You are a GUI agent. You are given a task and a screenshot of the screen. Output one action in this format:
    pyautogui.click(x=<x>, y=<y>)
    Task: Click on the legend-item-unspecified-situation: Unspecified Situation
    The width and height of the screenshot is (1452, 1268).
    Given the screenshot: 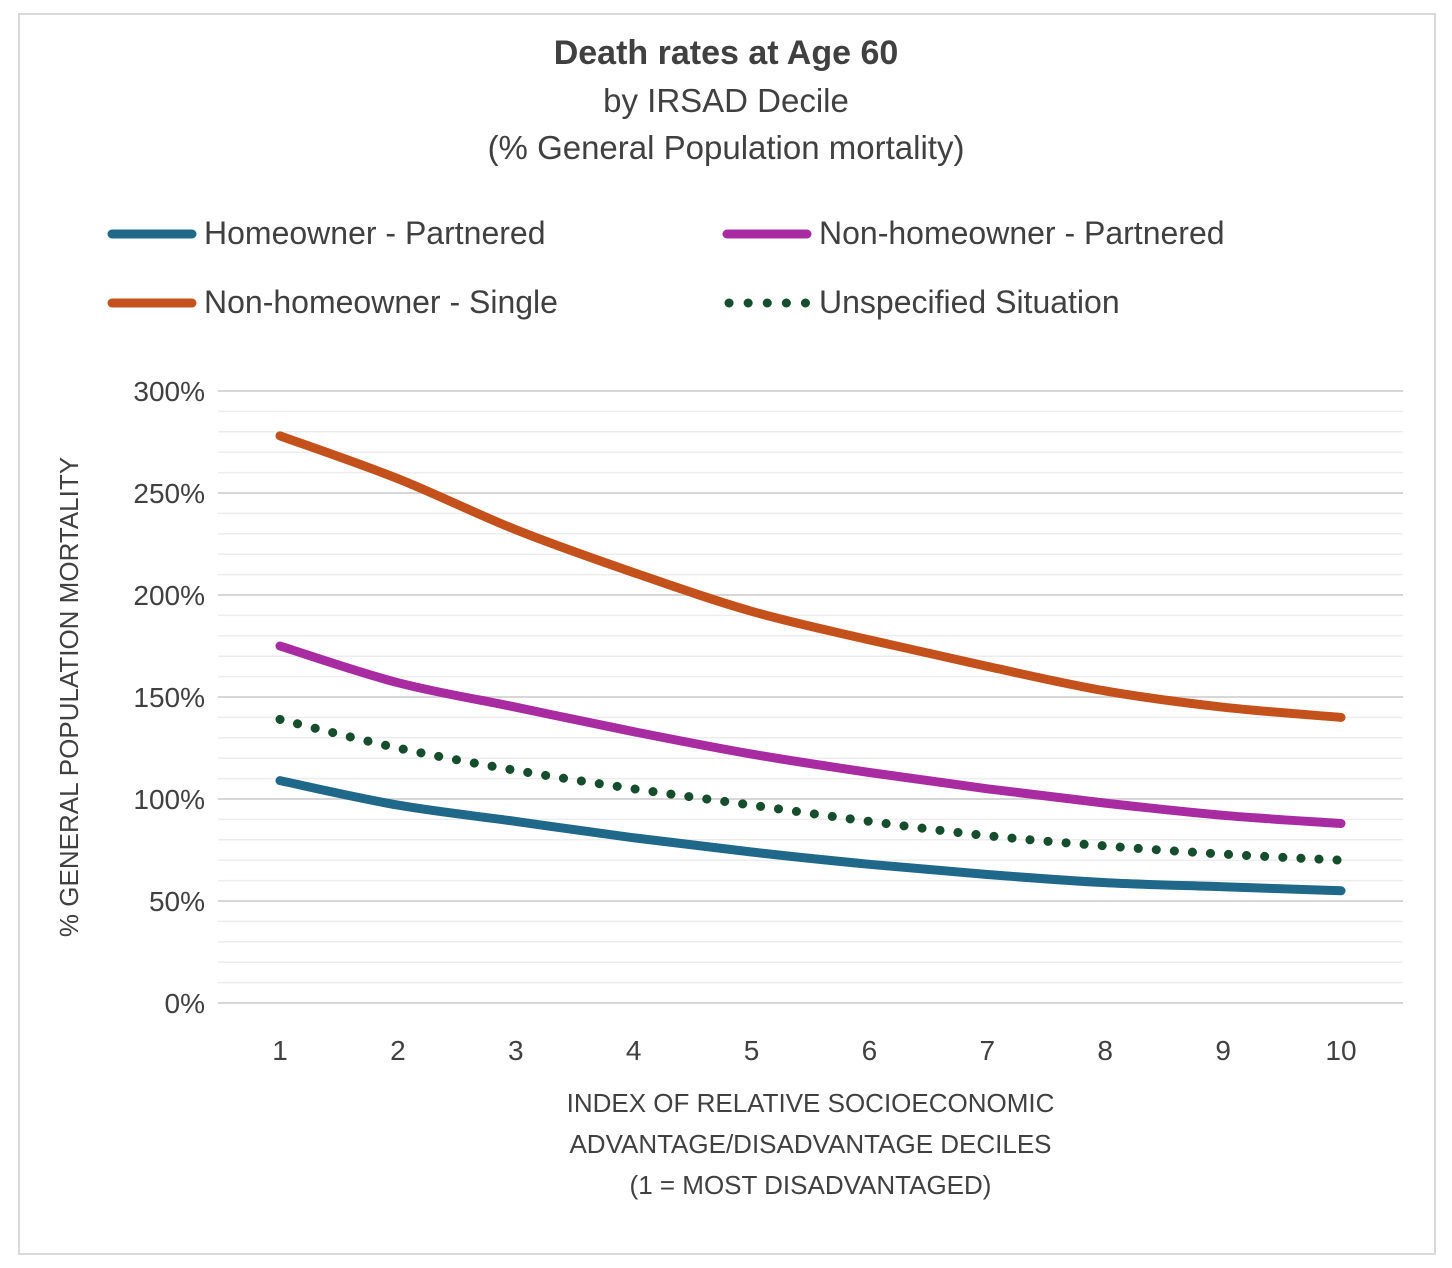 What is the action you would take?
    pyautogui.click(x=1033, y=302)
    